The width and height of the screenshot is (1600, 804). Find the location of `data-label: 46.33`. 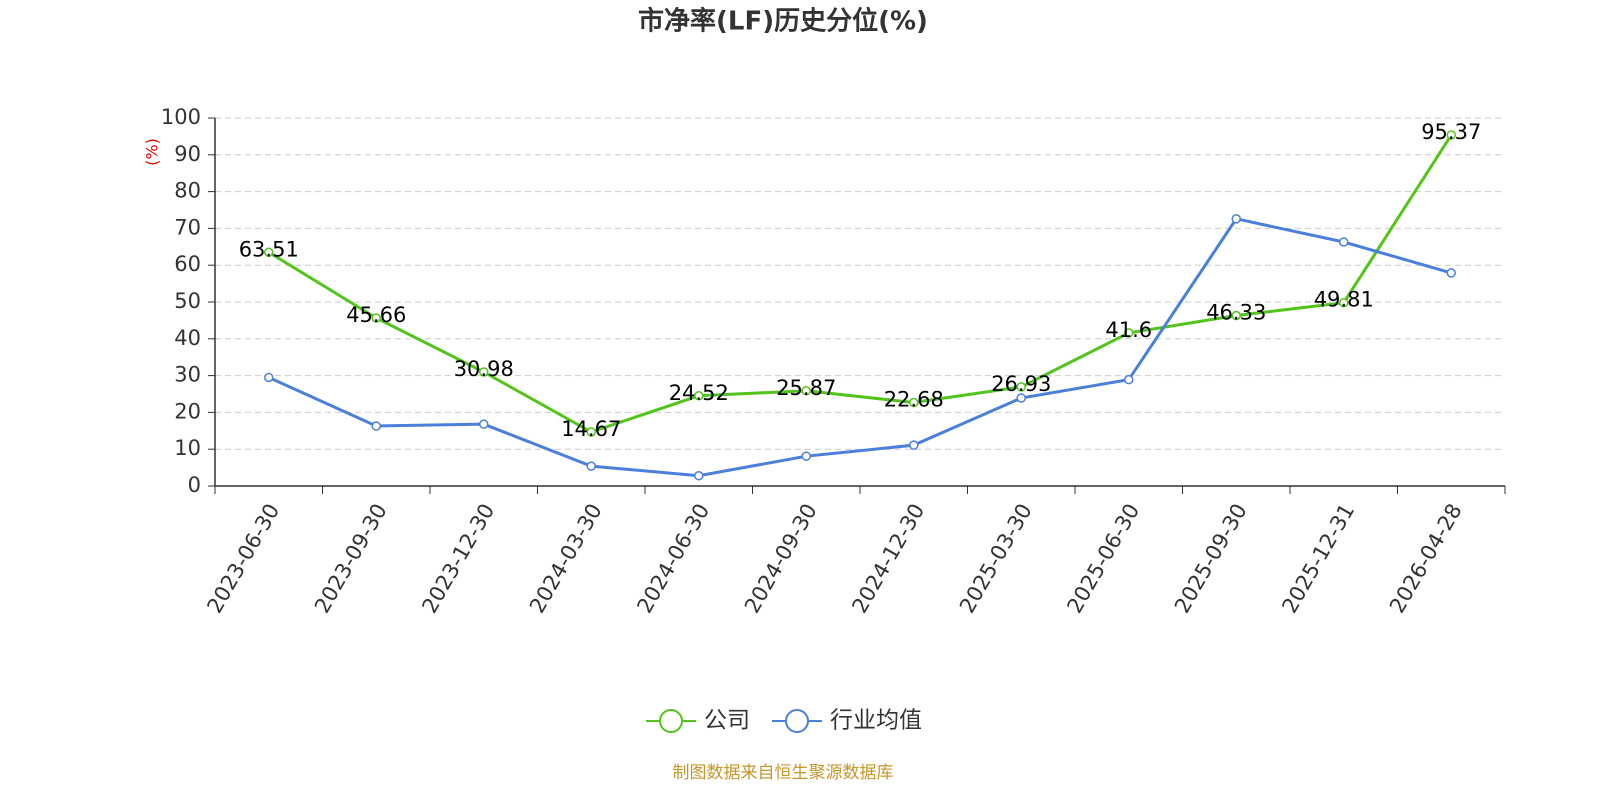

data-label: 46.33 is located at coordinates (1236, 313).